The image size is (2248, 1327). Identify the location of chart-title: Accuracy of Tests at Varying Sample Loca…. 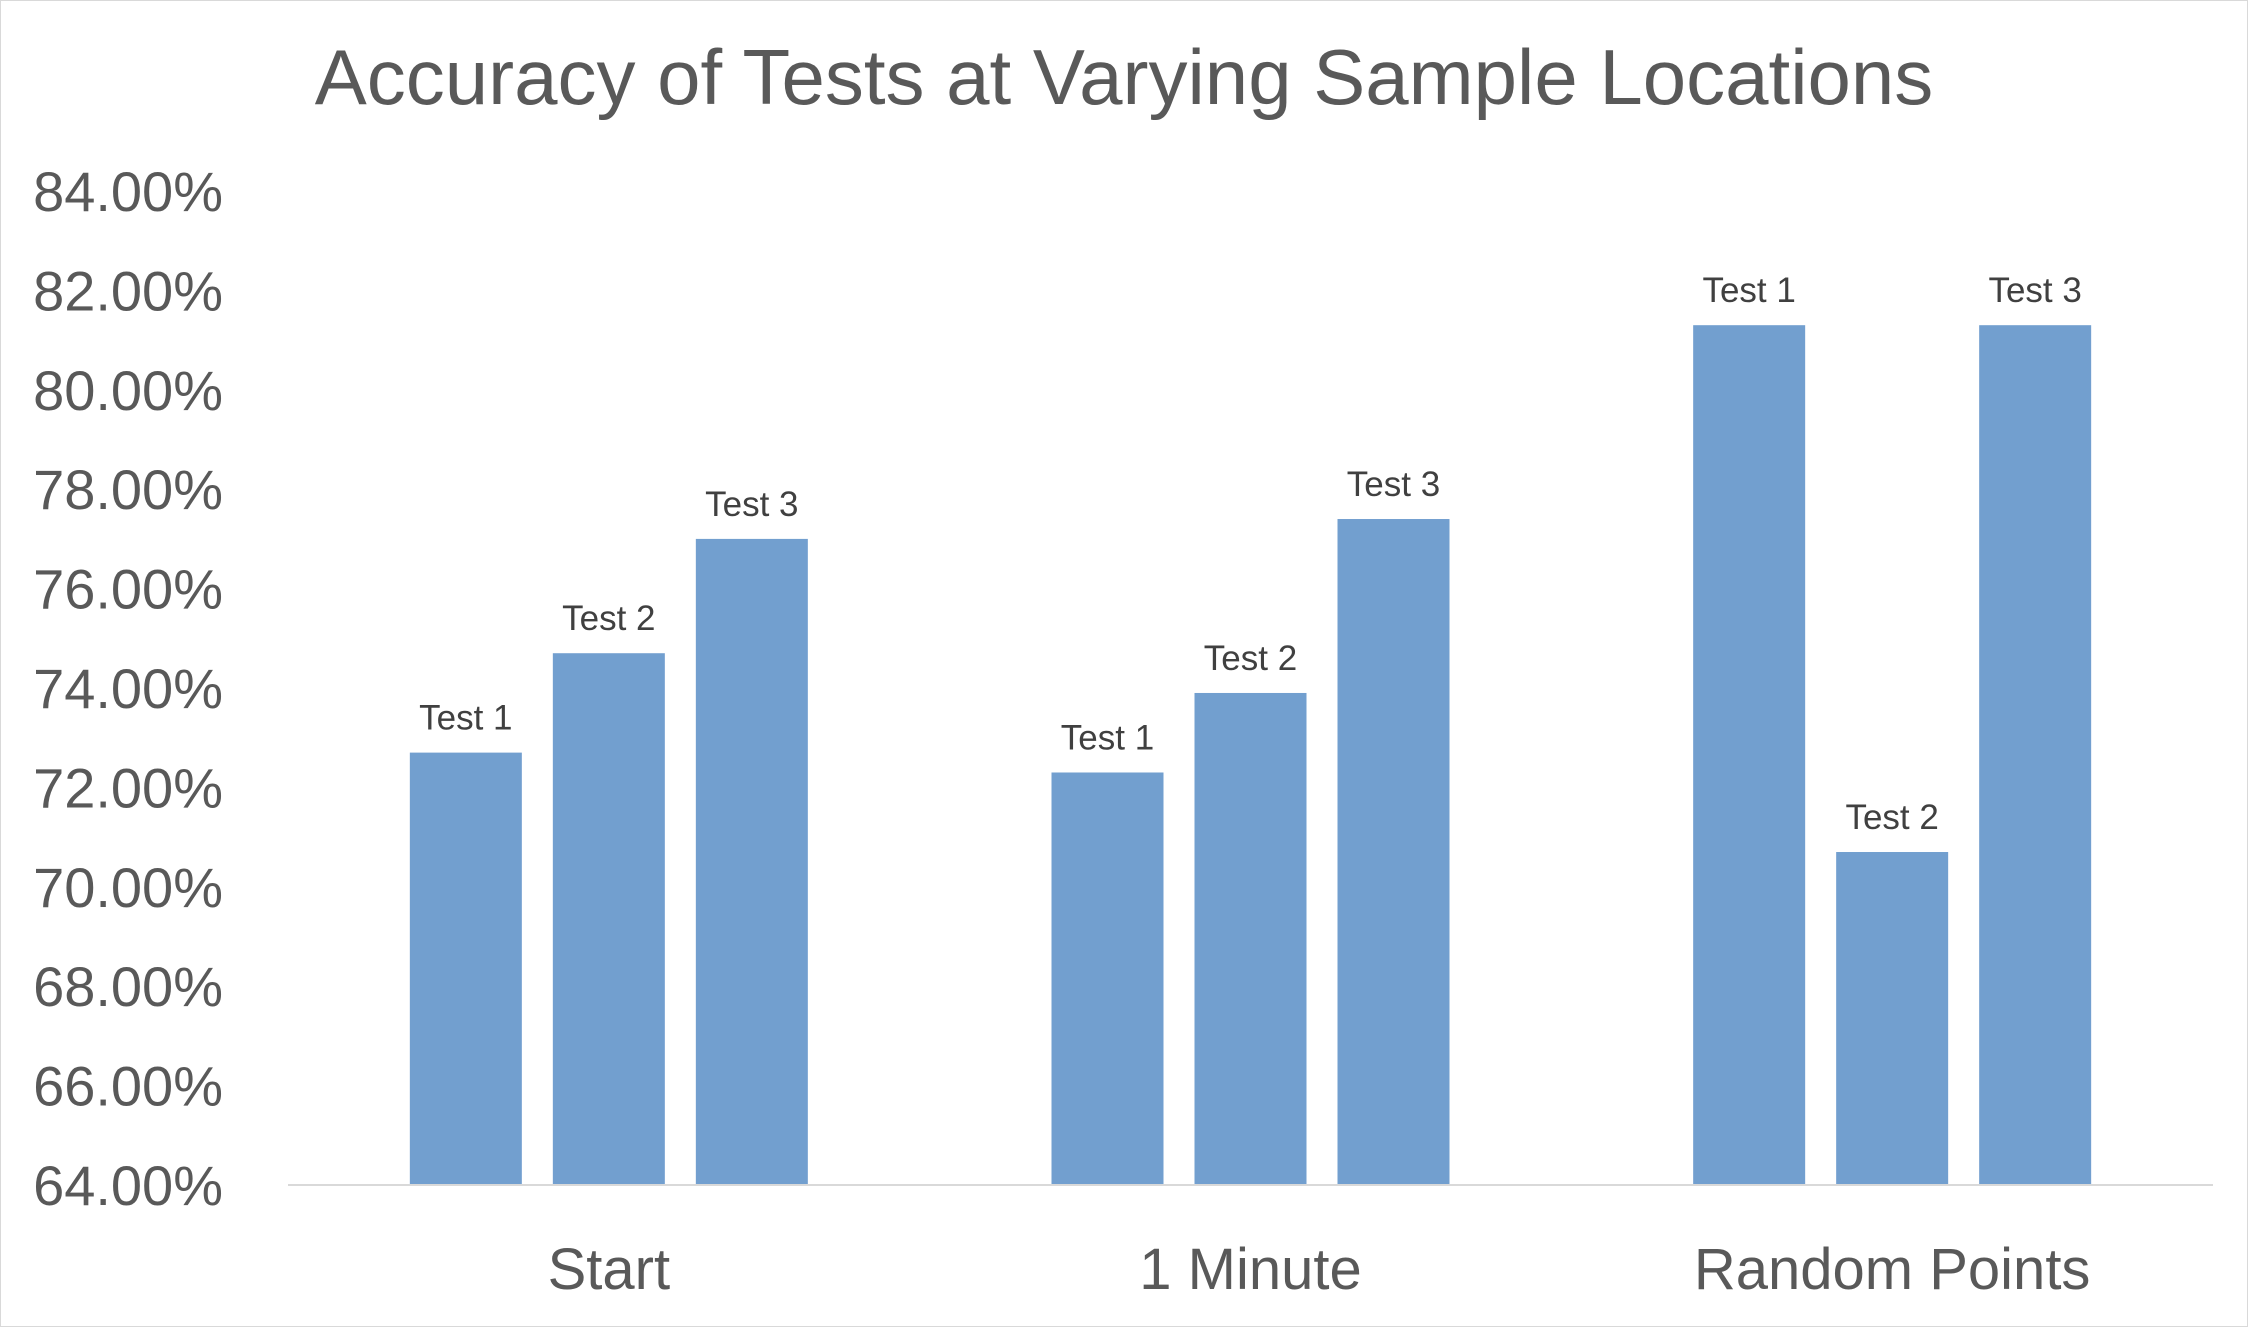
(1124, 77).